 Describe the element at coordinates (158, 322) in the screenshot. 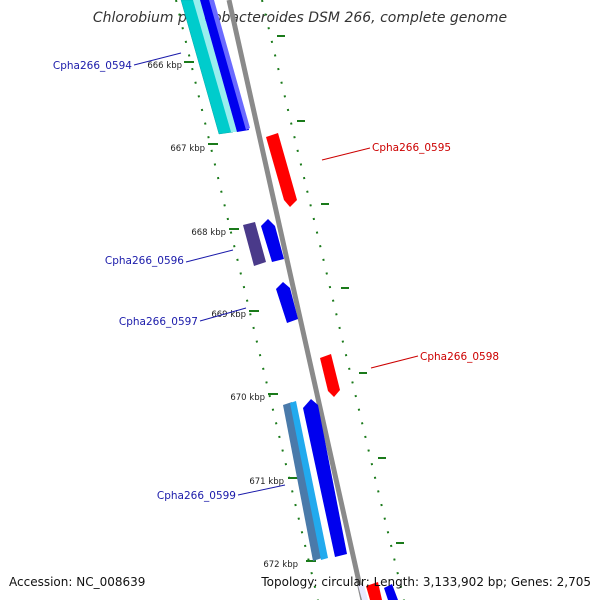

I see `gene-label-cpha266-0597: Cpha266_0597` at that location.